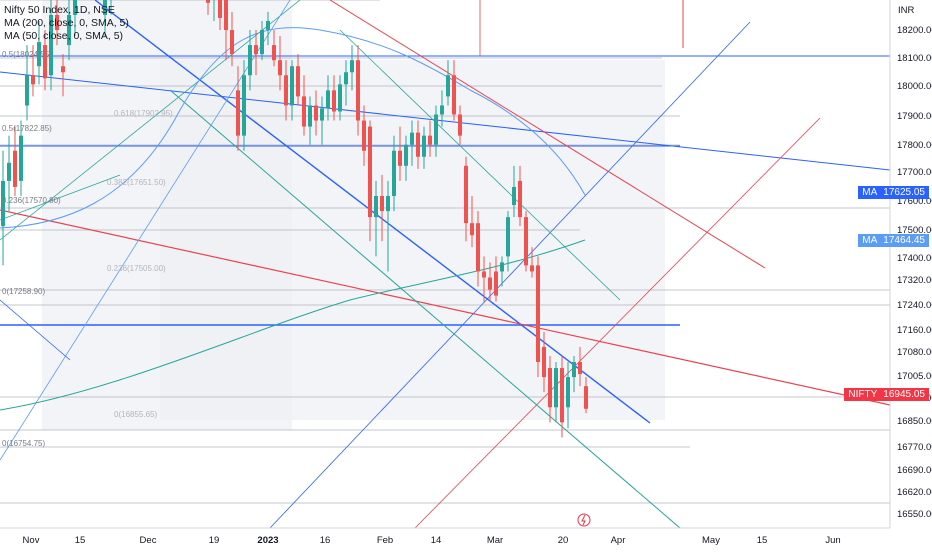 This screenshot has width=932, height=555. I want to click on price-tick-label: 16770.00, so click(914, 447).